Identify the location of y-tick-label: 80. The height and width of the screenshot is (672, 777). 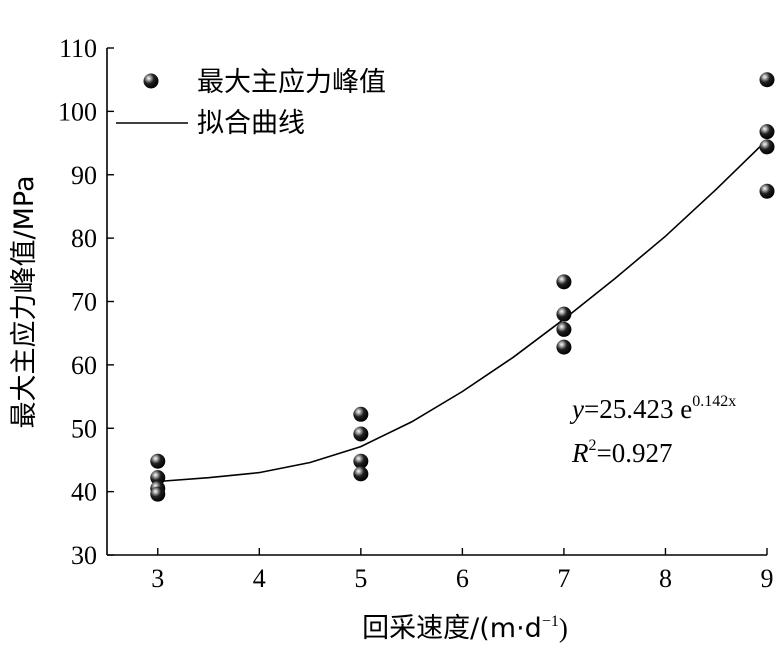
(84, 238).